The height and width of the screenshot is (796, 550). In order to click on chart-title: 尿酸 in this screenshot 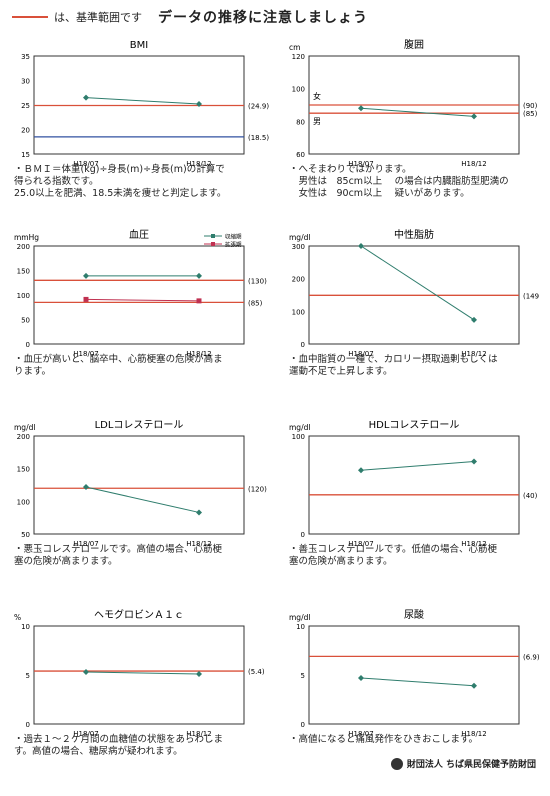, I will do `click(414, 614)`.